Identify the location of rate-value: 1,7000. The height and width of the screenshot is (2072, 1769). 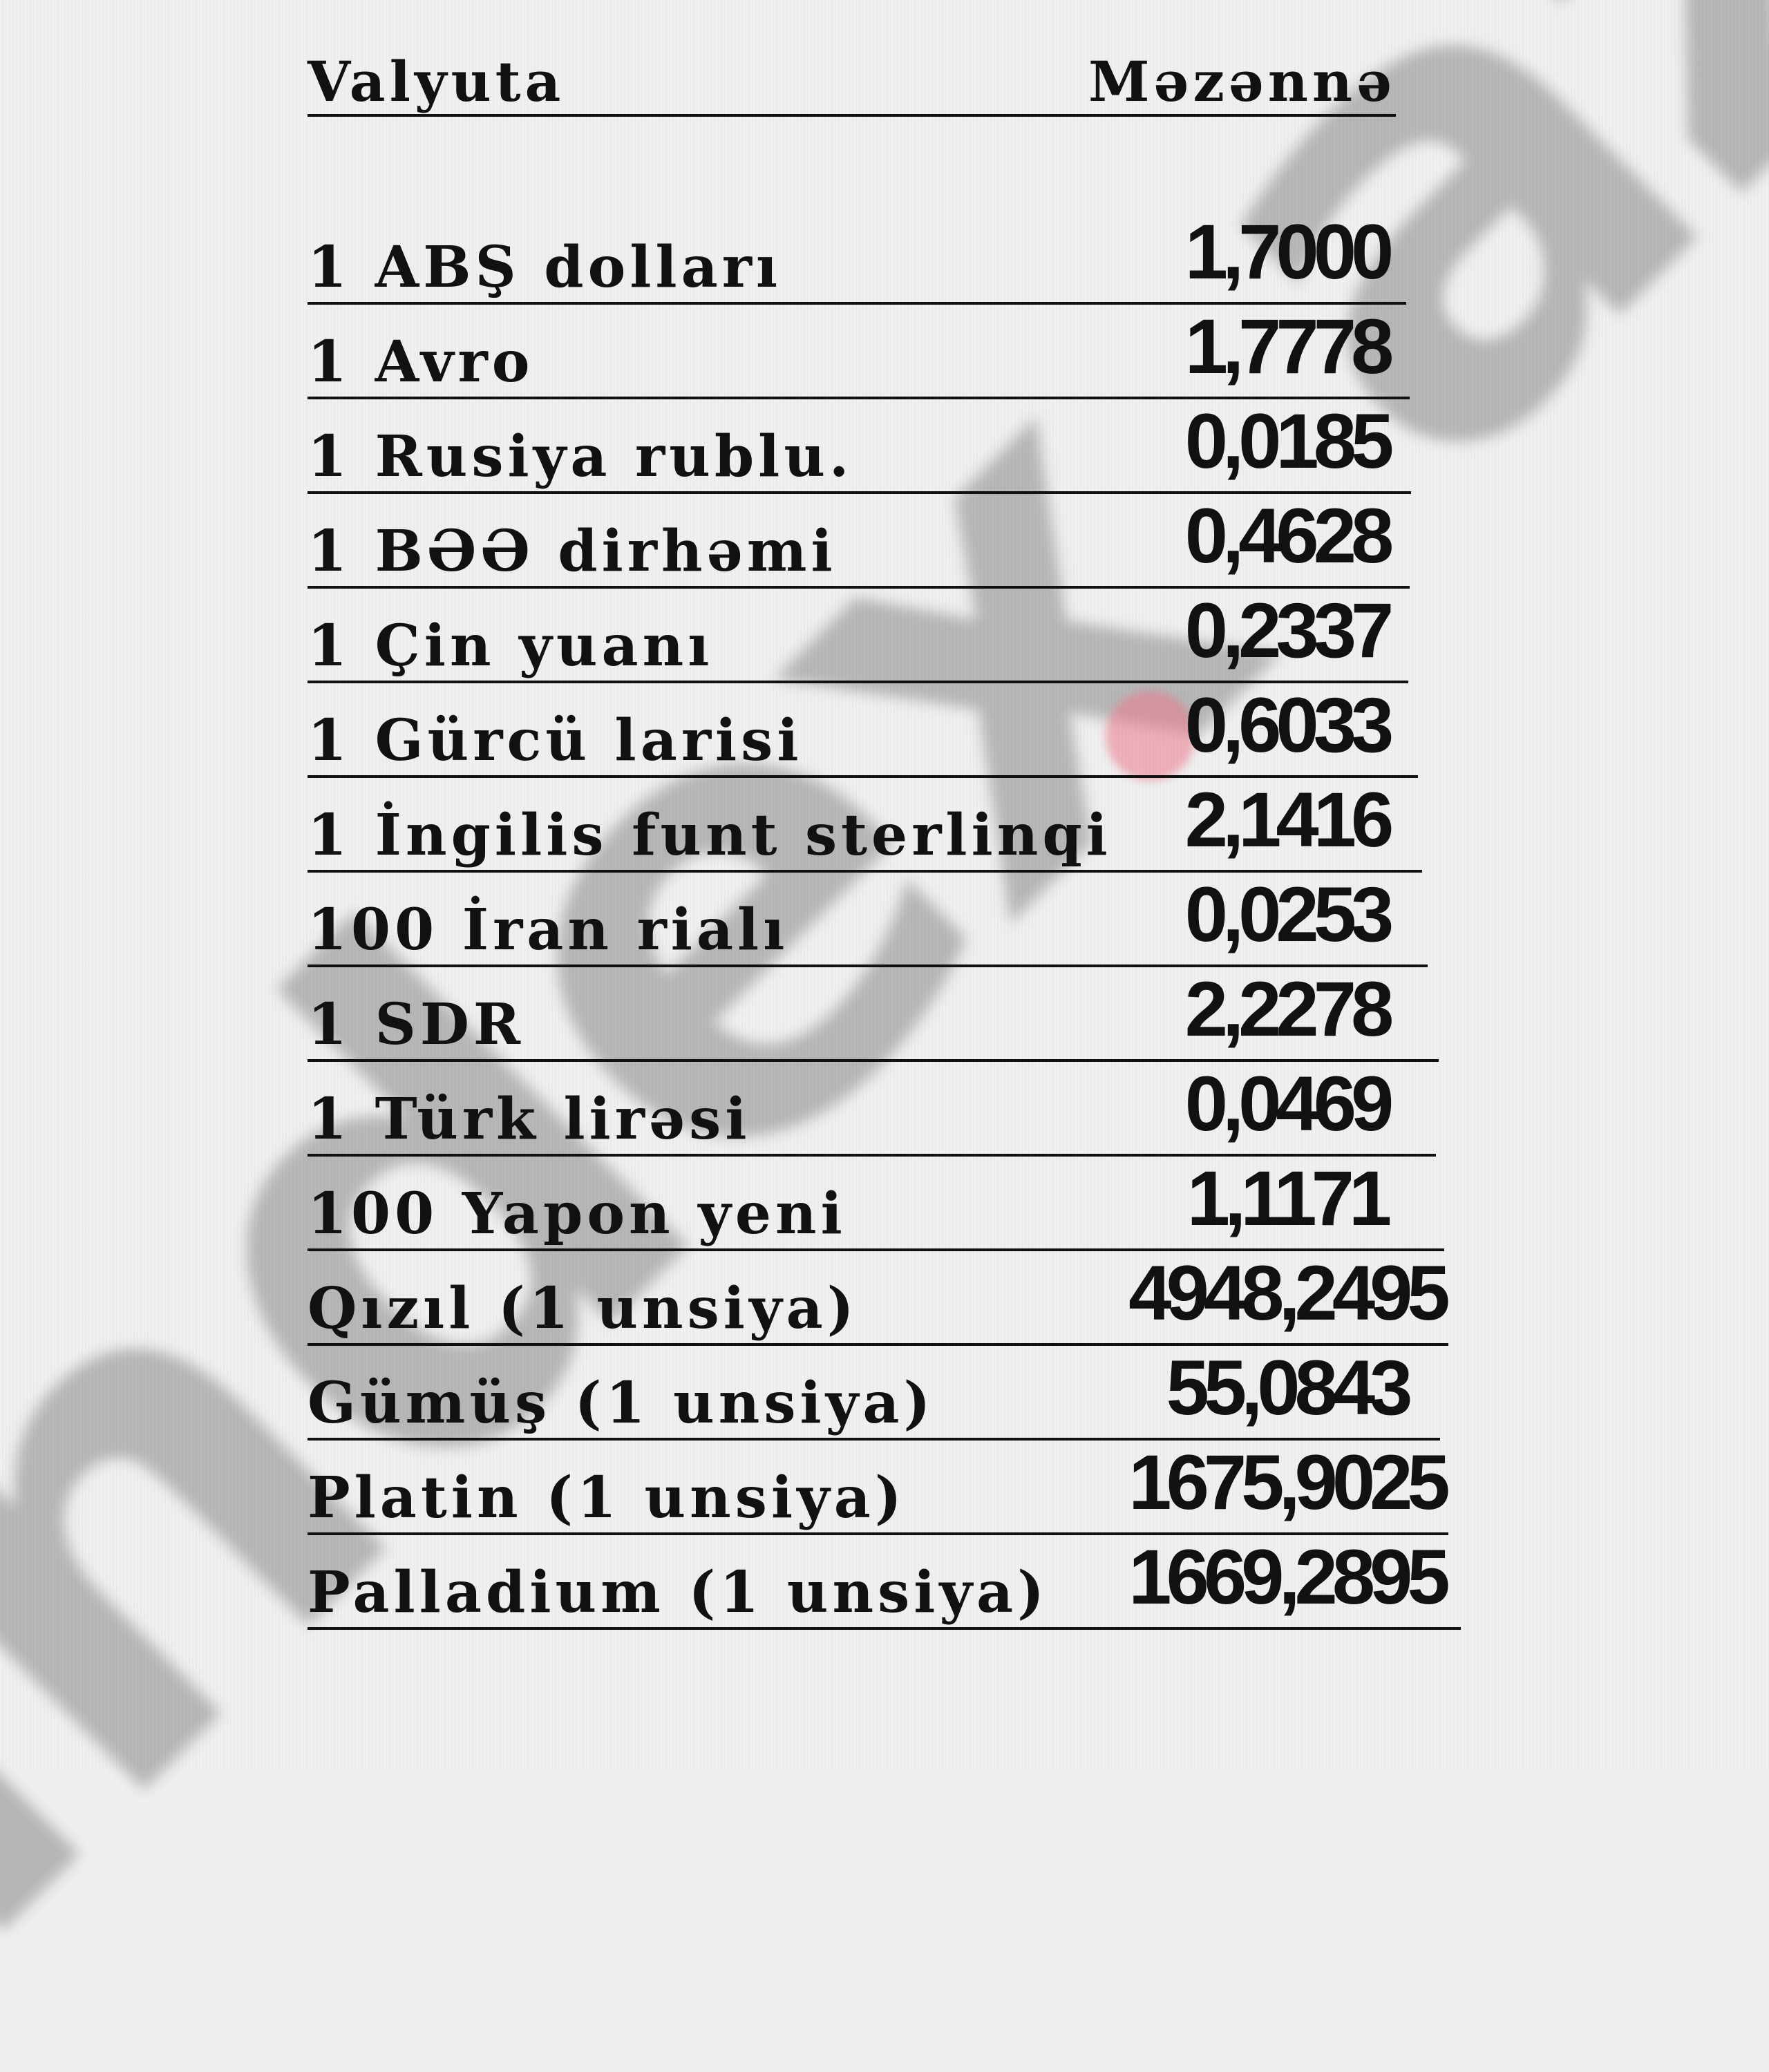
(1289, 252).